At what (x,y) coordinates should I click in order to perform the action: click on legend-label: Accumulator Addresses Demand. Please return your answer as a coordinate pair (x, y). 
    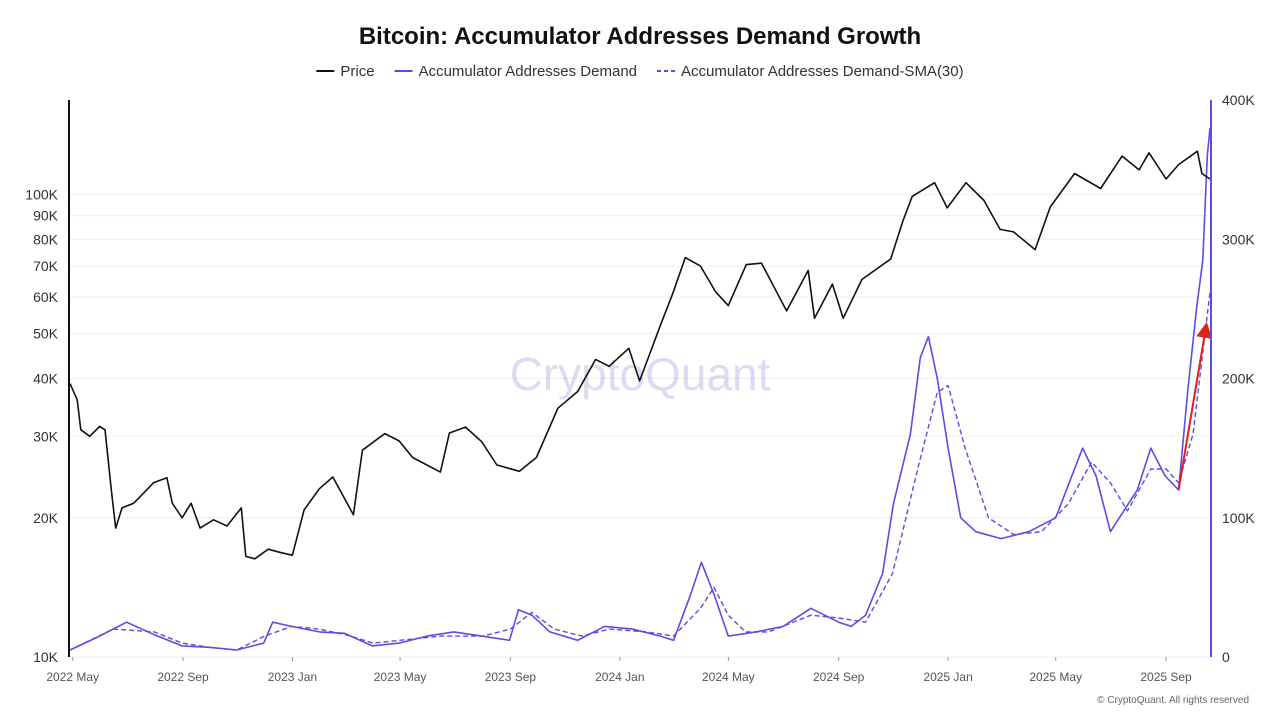
    Looking at the image, I should click on (528, 71).